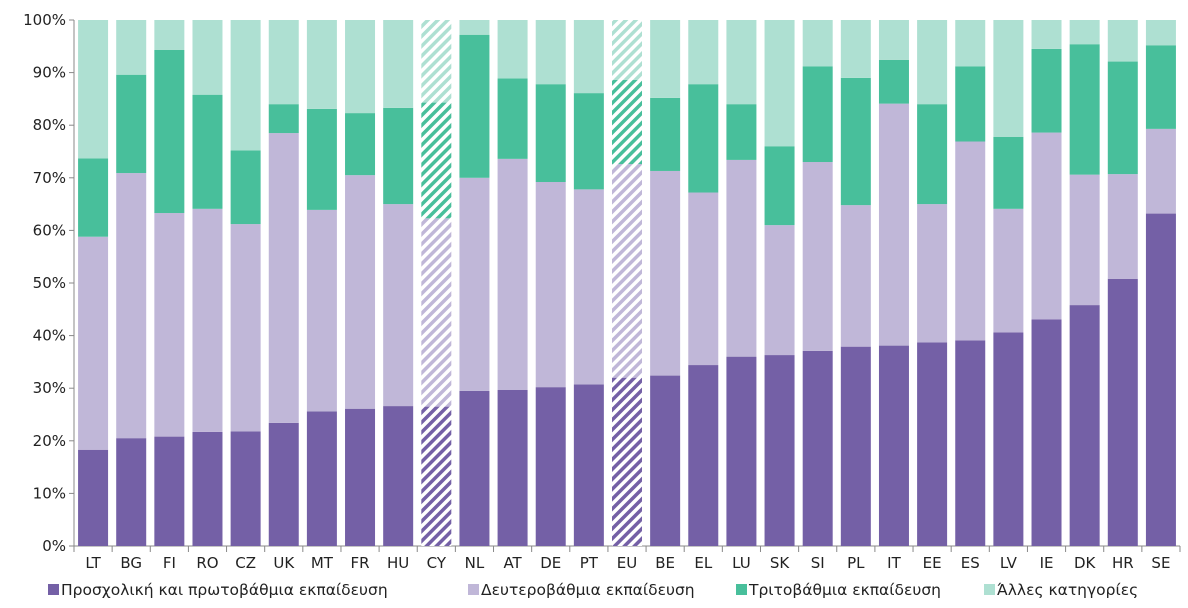 The image size is (1188, 608). What do you see at coordinates (49, 493) in the screenshot?
I see `y-tick-label: 10%` at bounding box center [49, 493].